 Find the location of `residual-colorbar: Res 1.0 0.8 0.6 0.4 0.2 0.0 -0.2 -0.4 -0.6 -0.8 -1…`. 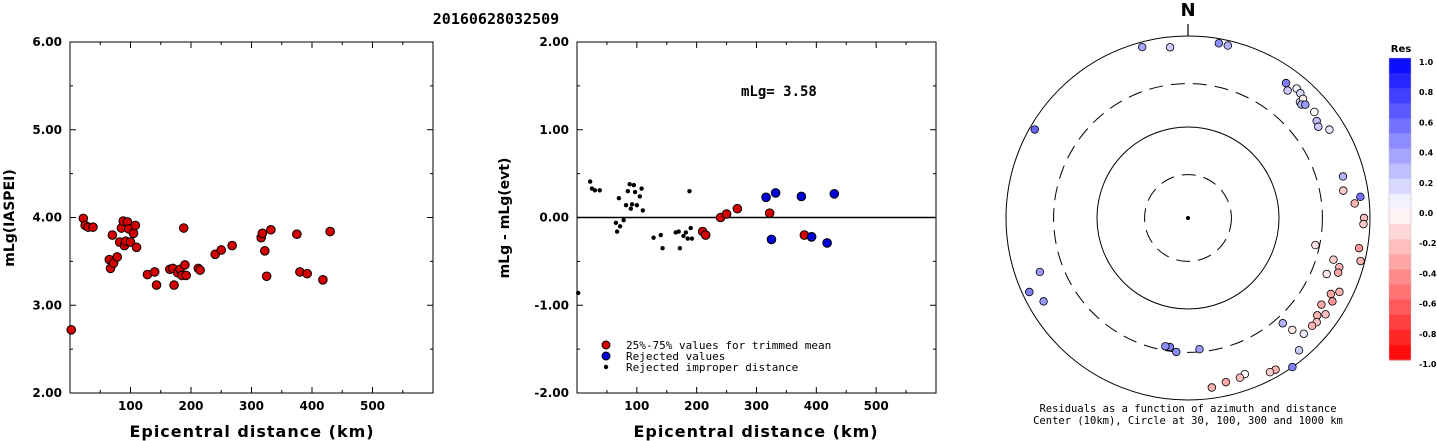

residual-colorbar: Res 1.0 0.8 0.6 0.4 0.2 0.0 -0.2 -0.4 -0.6 -0.8 -1… is located at coordinates (1412, 206).